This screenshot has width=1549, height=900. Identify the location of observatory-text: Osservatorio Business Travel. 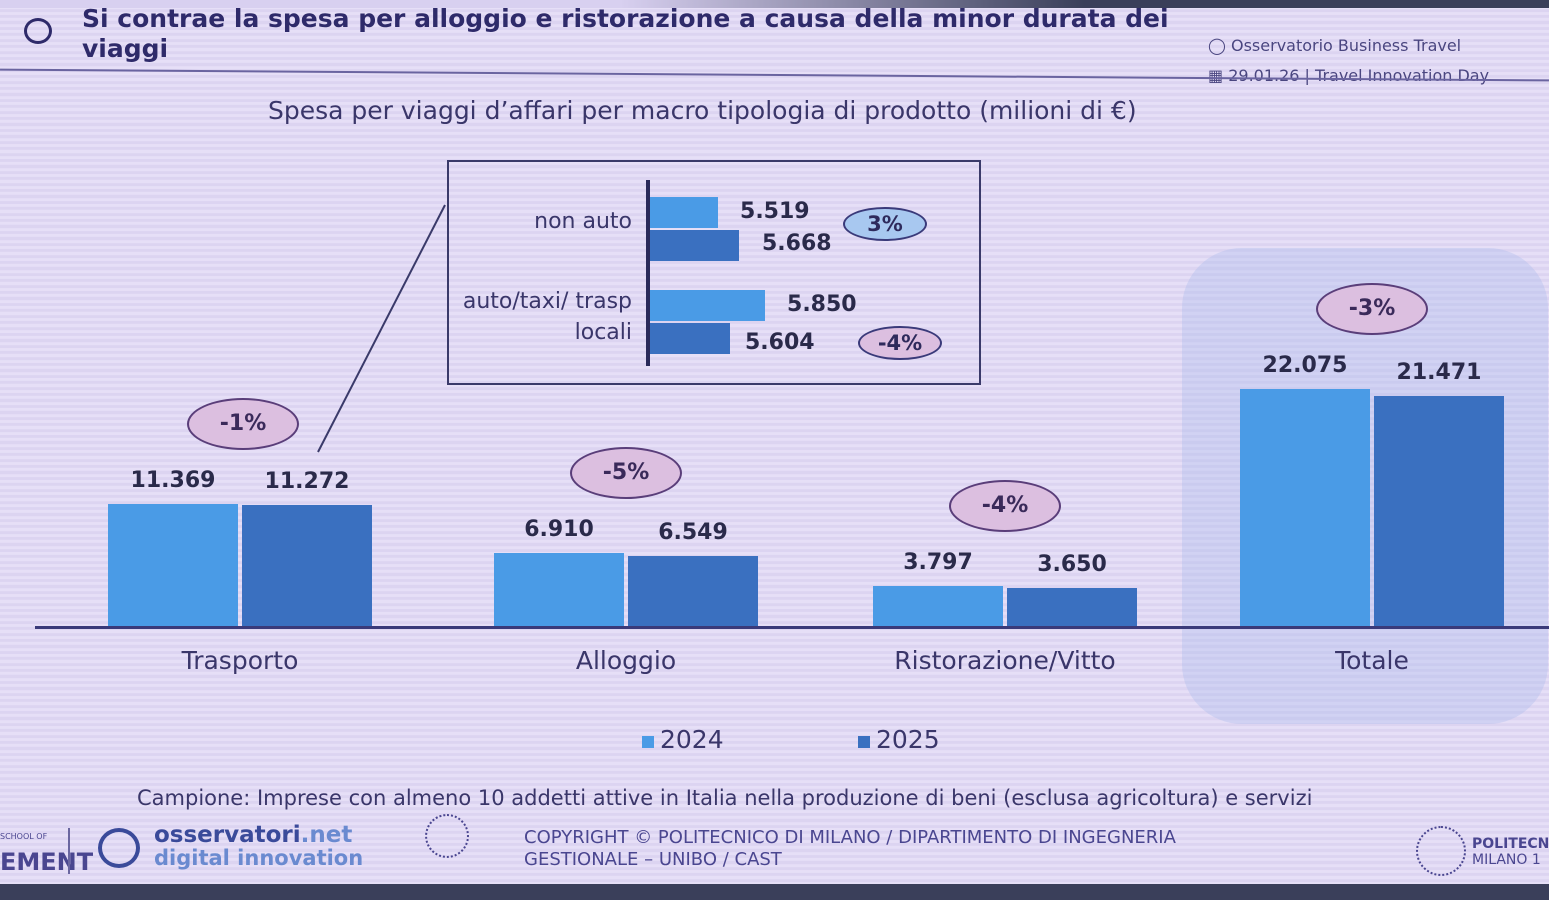
(1346, 45).